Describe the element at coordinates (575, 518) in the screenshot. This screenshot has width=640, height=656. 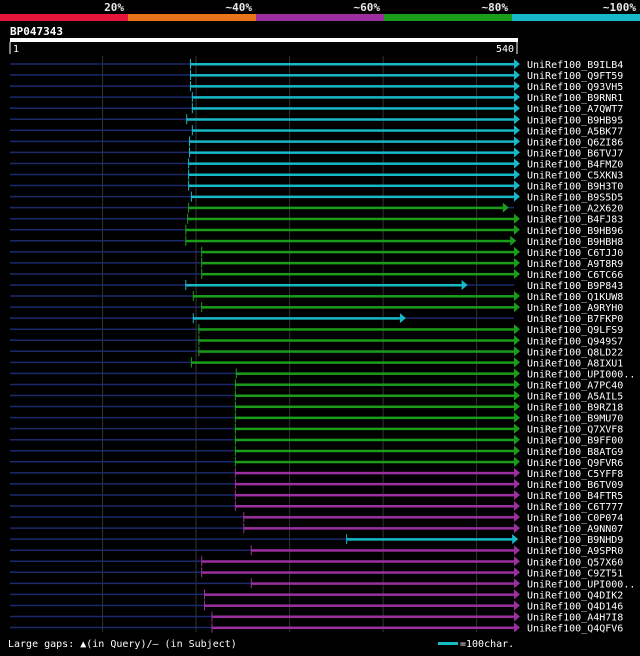
I see `hit-label: UniRef100_C0P074` at that location.